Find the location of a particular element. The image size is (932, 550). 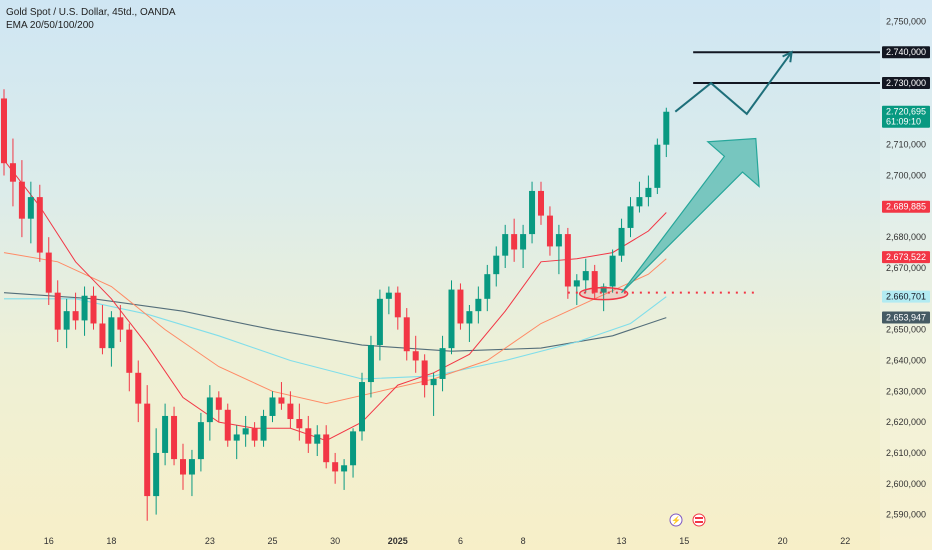

y-tick-label: 2,610,000 is located at coordinates (906, 453).